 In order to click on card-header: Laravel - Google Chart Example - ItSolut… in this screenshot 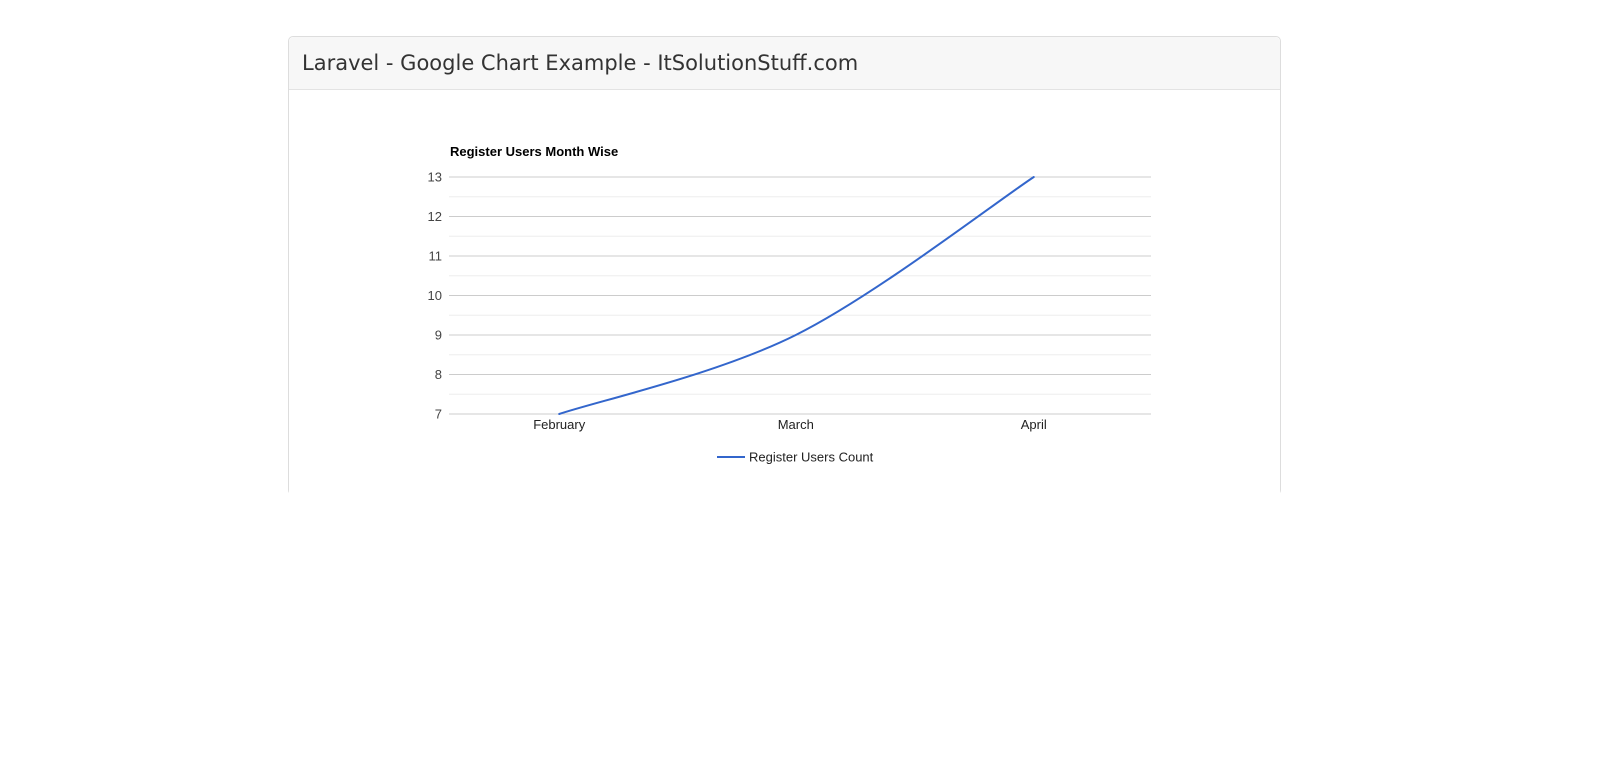, I will do `click(784, 63)`.